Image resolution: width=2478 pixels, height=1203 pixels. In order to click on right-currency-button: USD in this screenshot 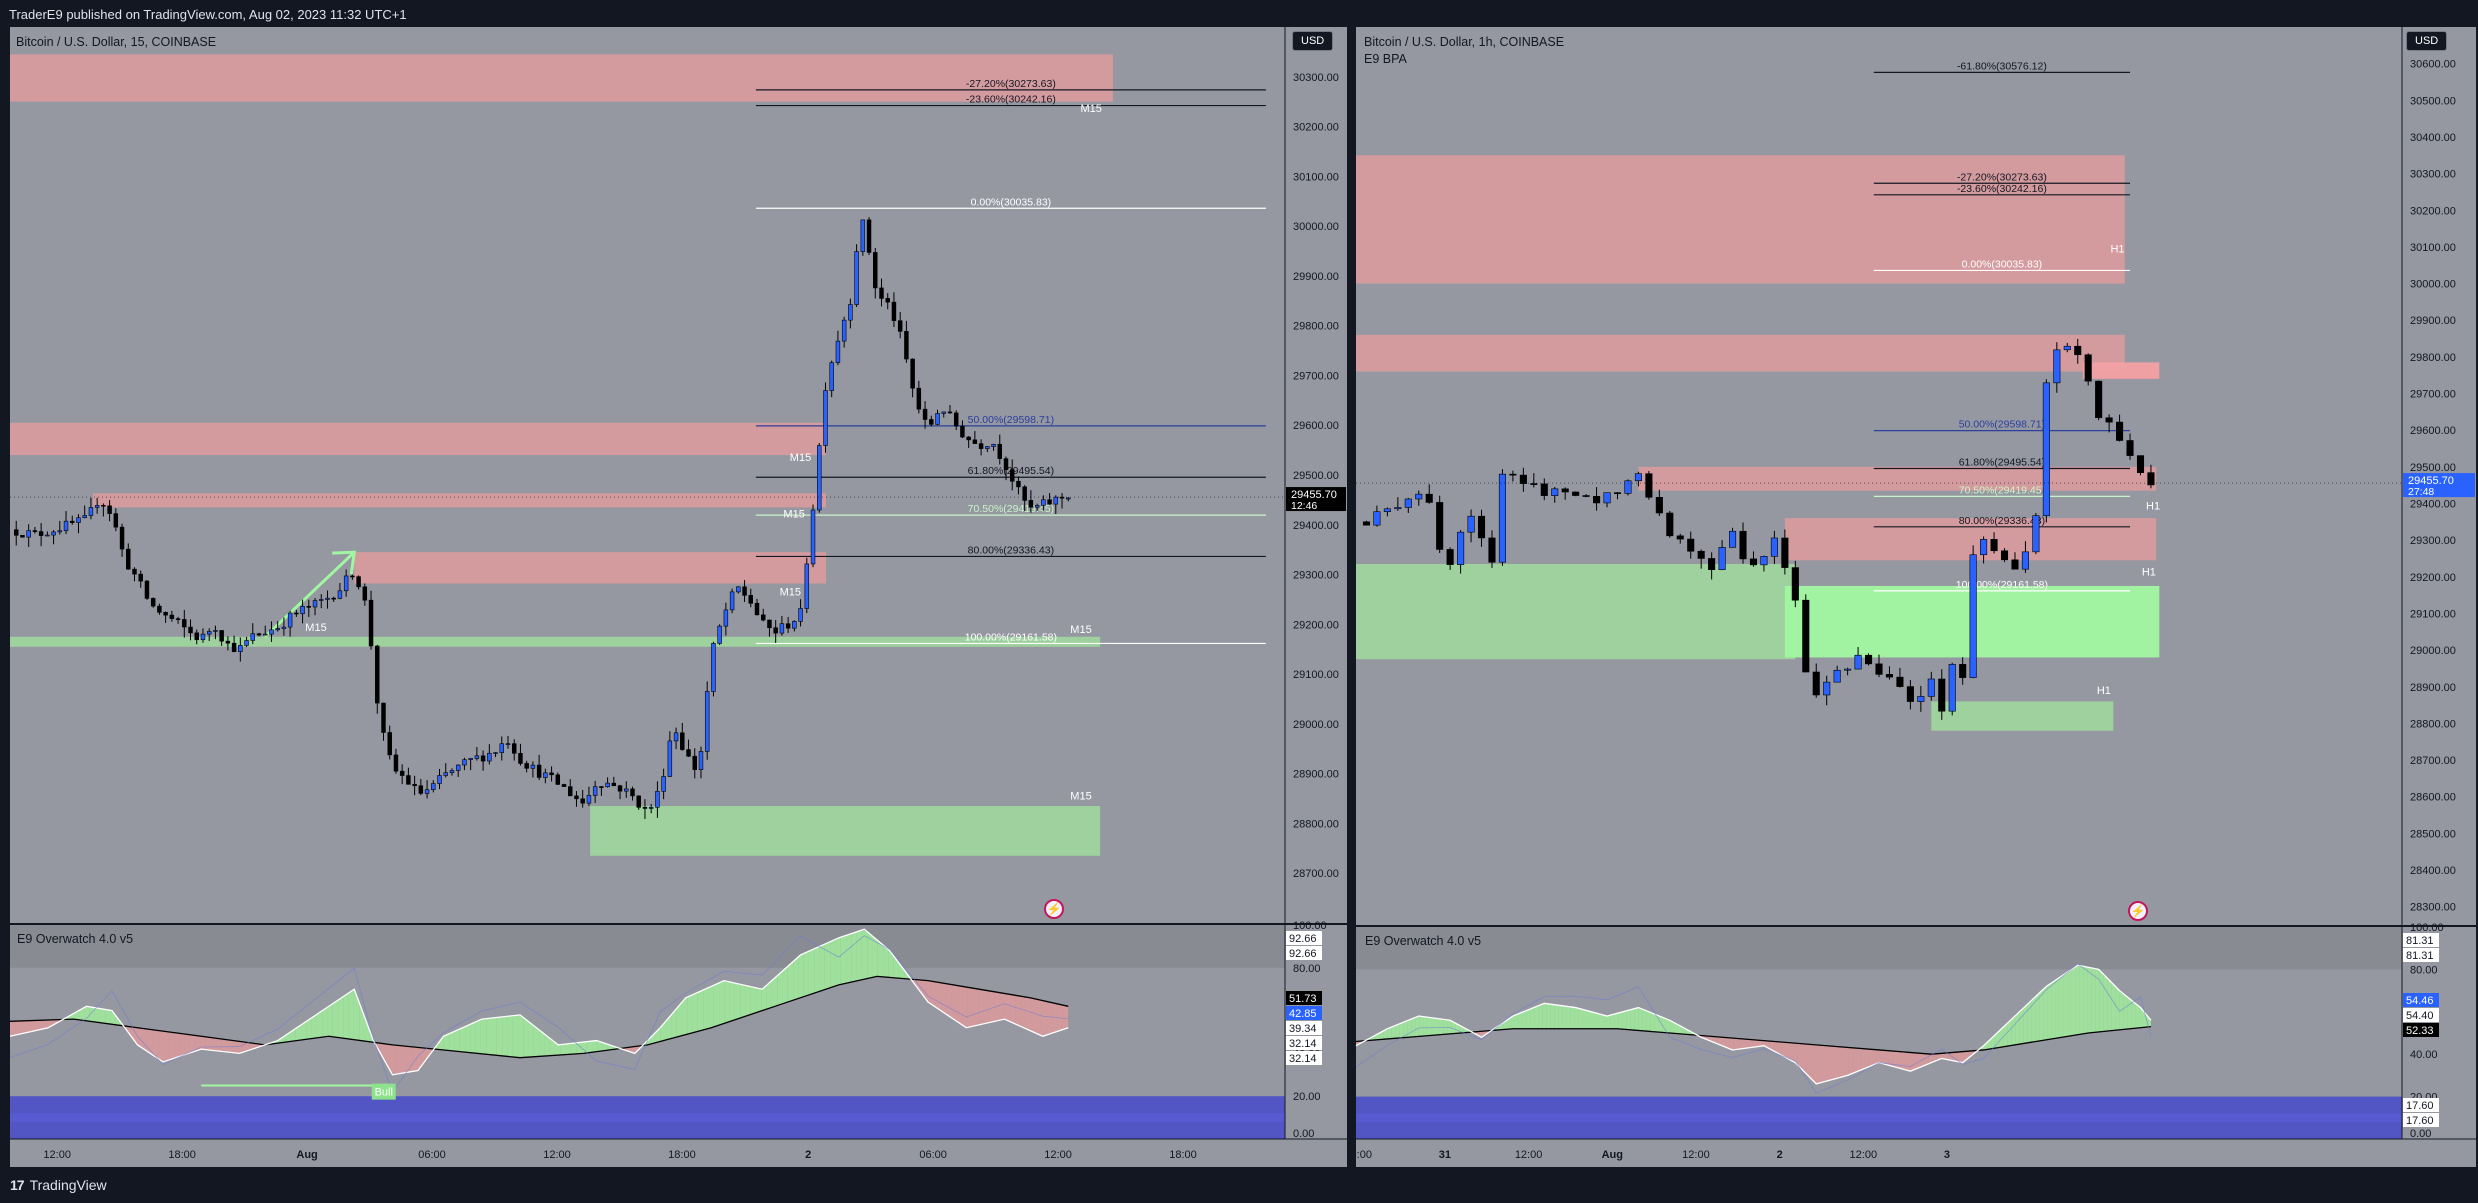, I will do `click(2427, 41)`.